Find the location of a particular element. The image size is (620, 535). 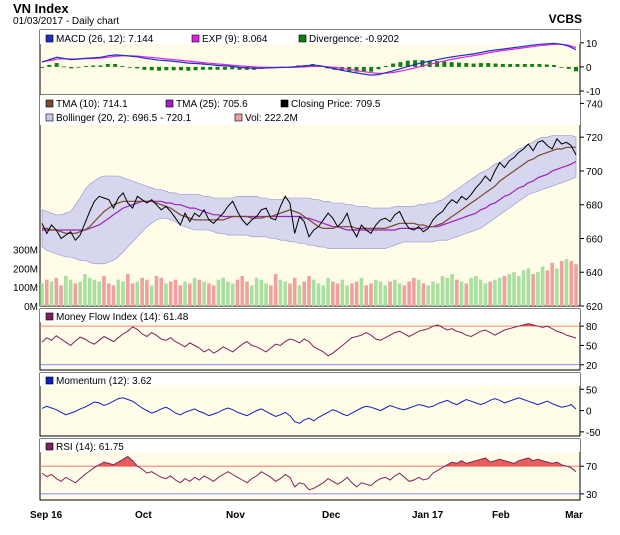

macd-legend-band is located at coordinates (310, 37).